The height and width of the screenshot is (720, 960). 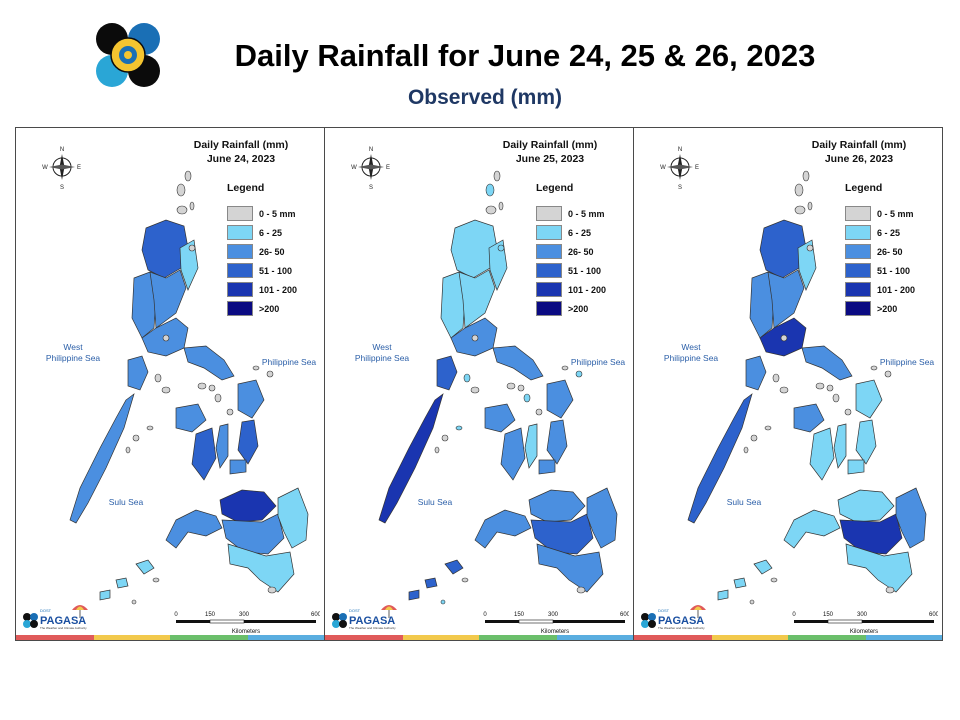 I want to click on west-philippine-sea-label: West Philippine Sea, so click(x=382, y=353).